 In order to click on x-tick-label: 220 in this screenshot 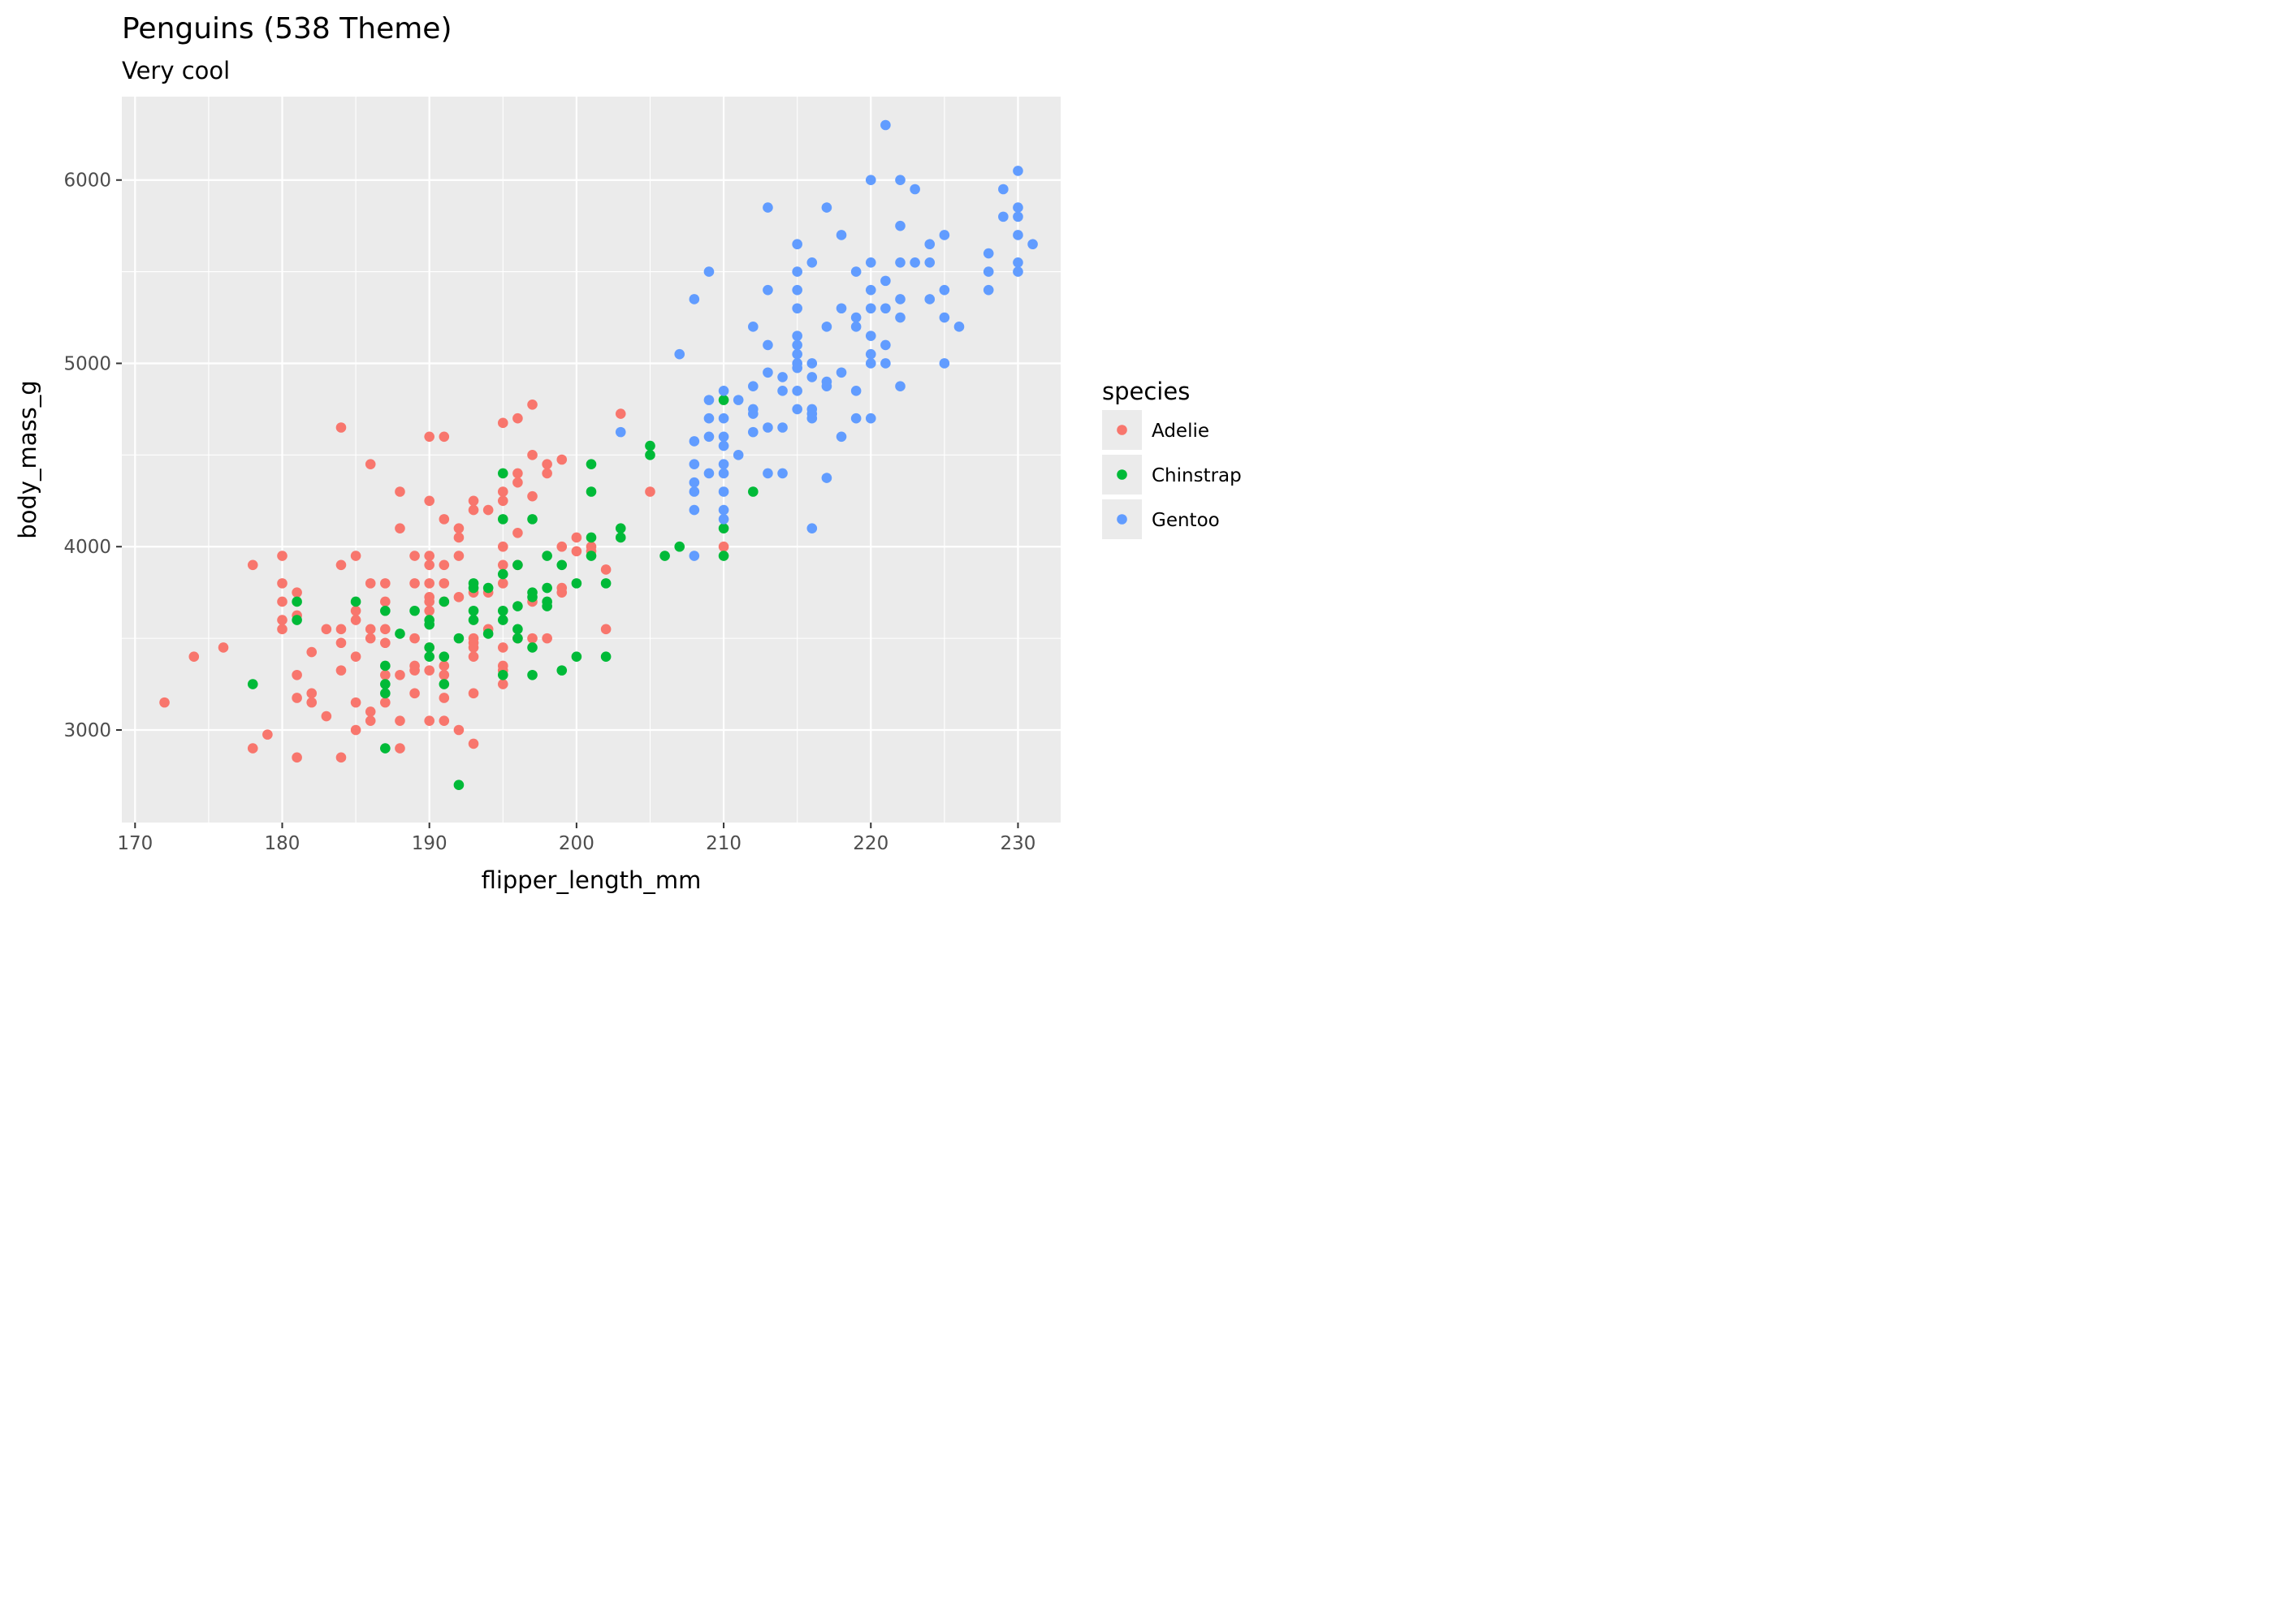, I will do `click(871, 843)`.